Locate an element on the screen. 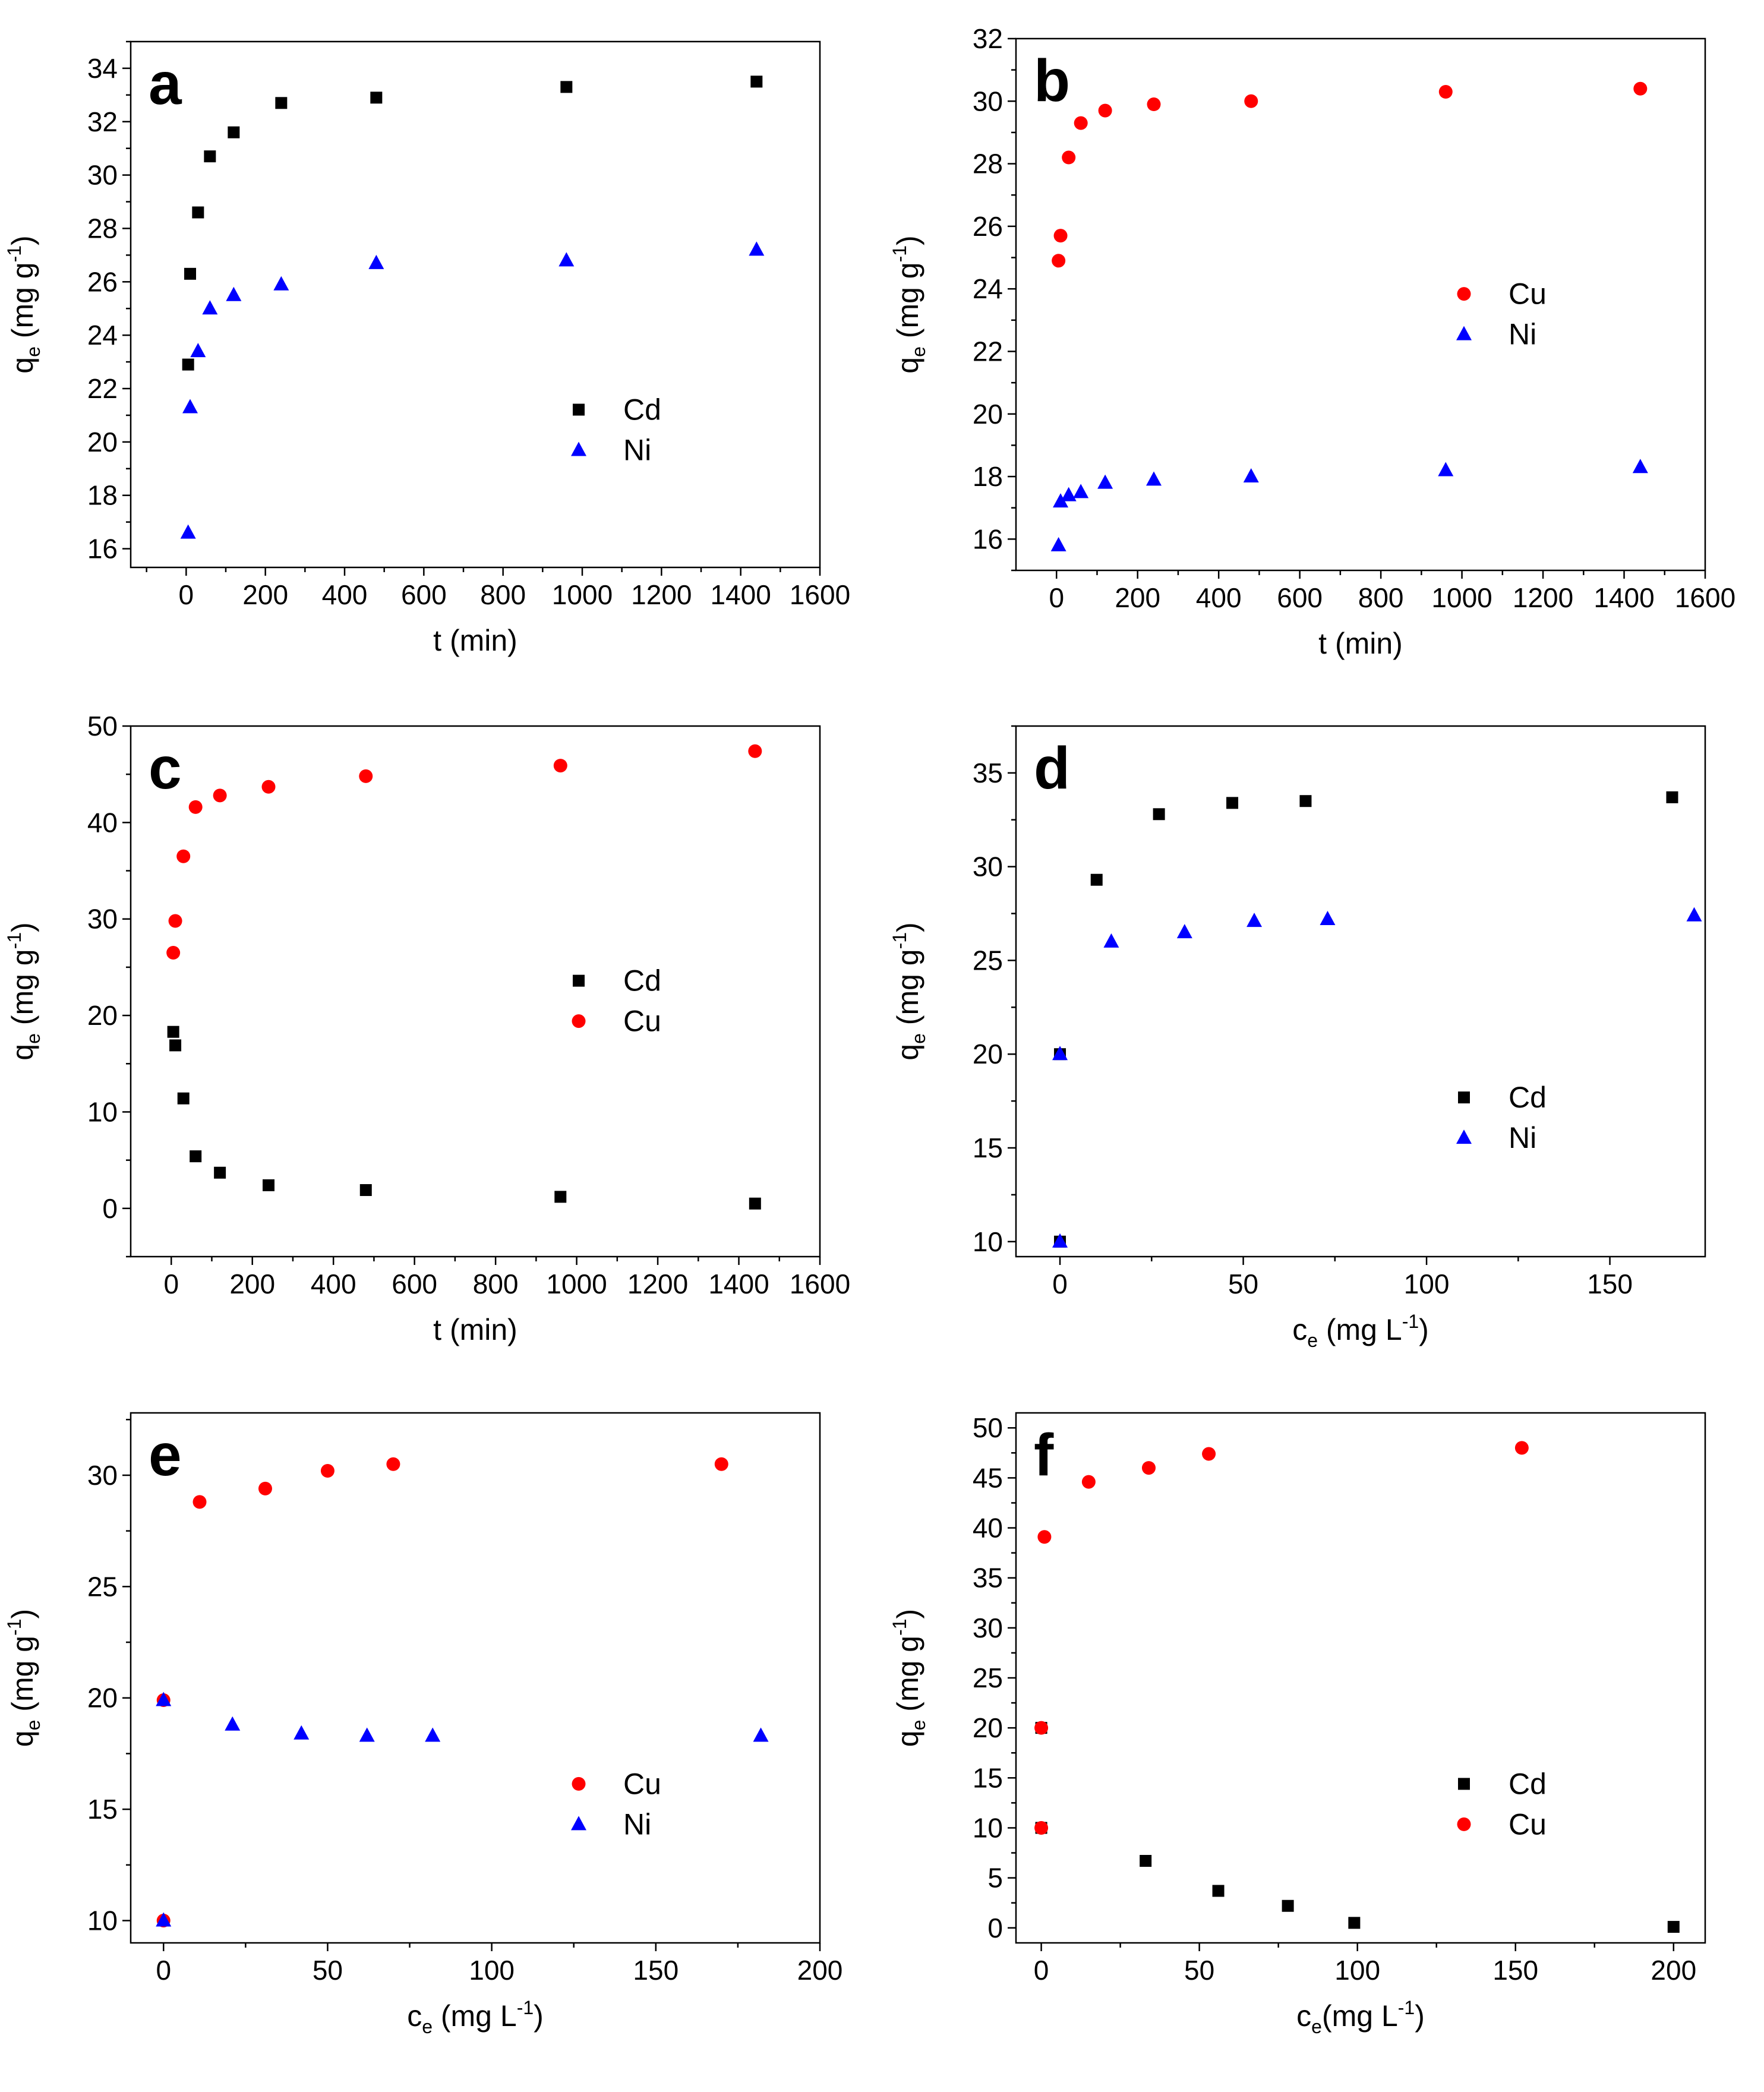 This screenshot has width=1764, height=2092. y-tick-label: 22 is located at coordinates (103, 388).